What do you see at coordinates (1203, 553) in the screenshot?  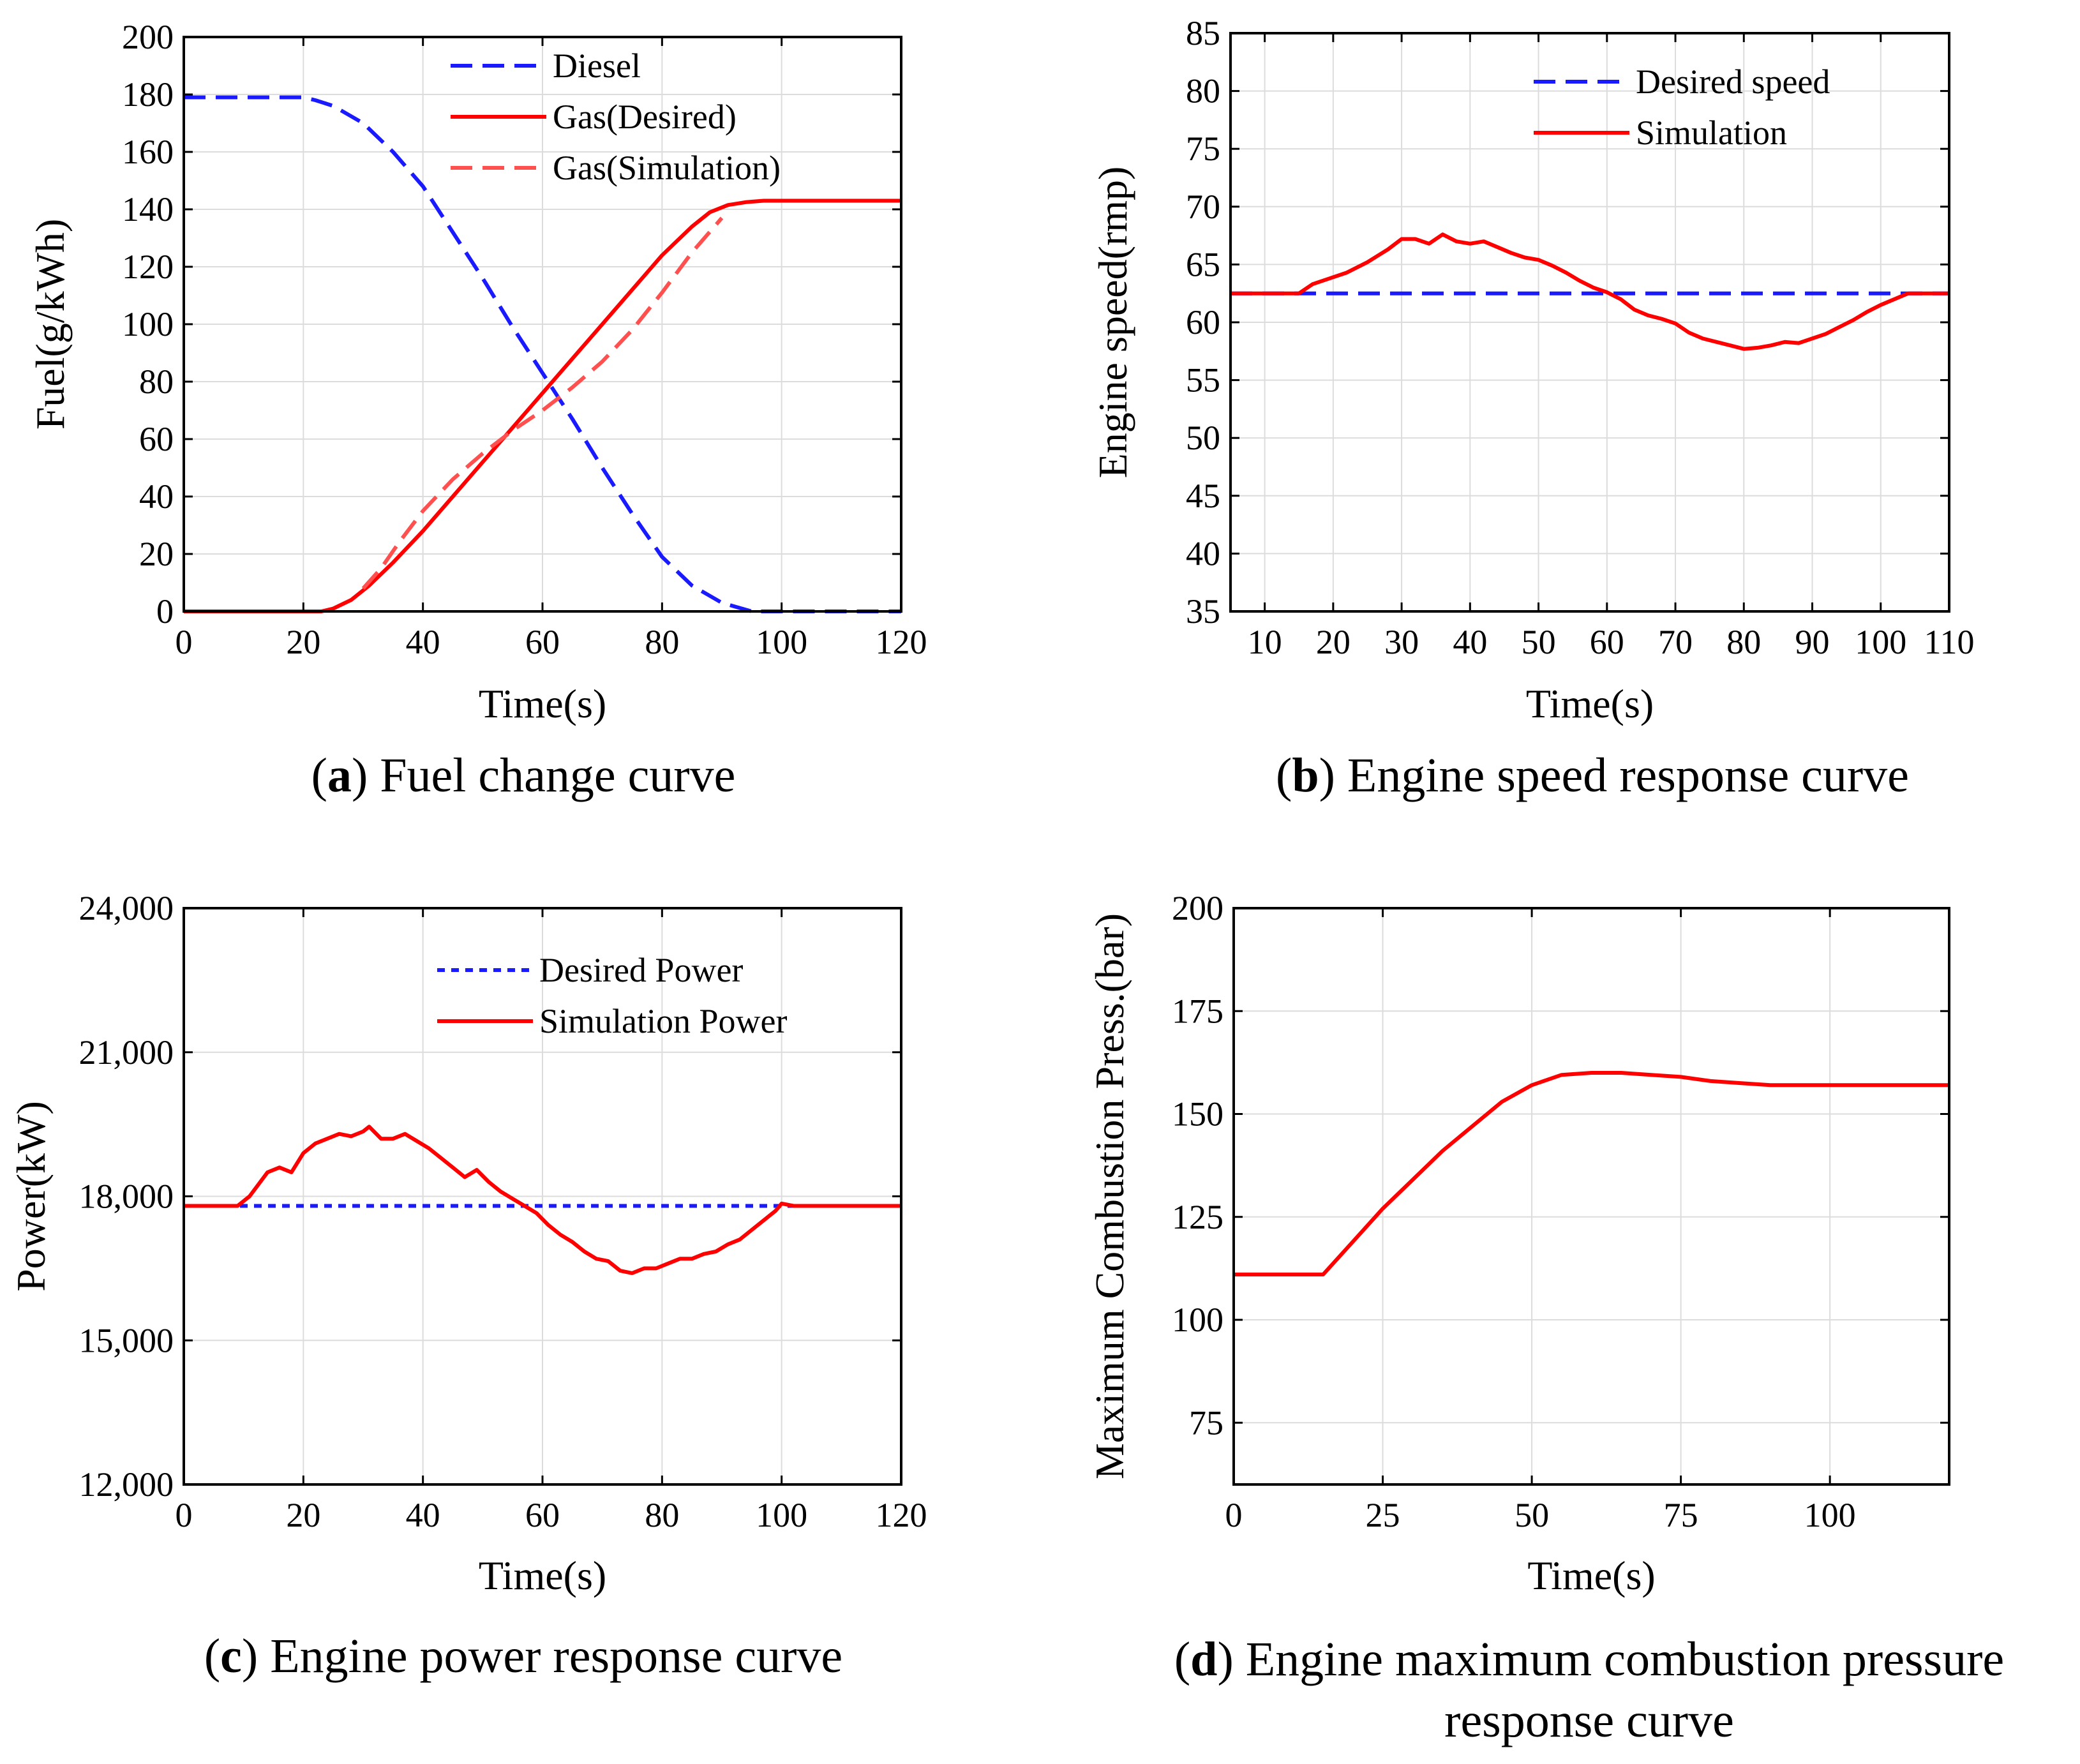 I see `y-tick-label: 40` at bounding box center [1203, 553].